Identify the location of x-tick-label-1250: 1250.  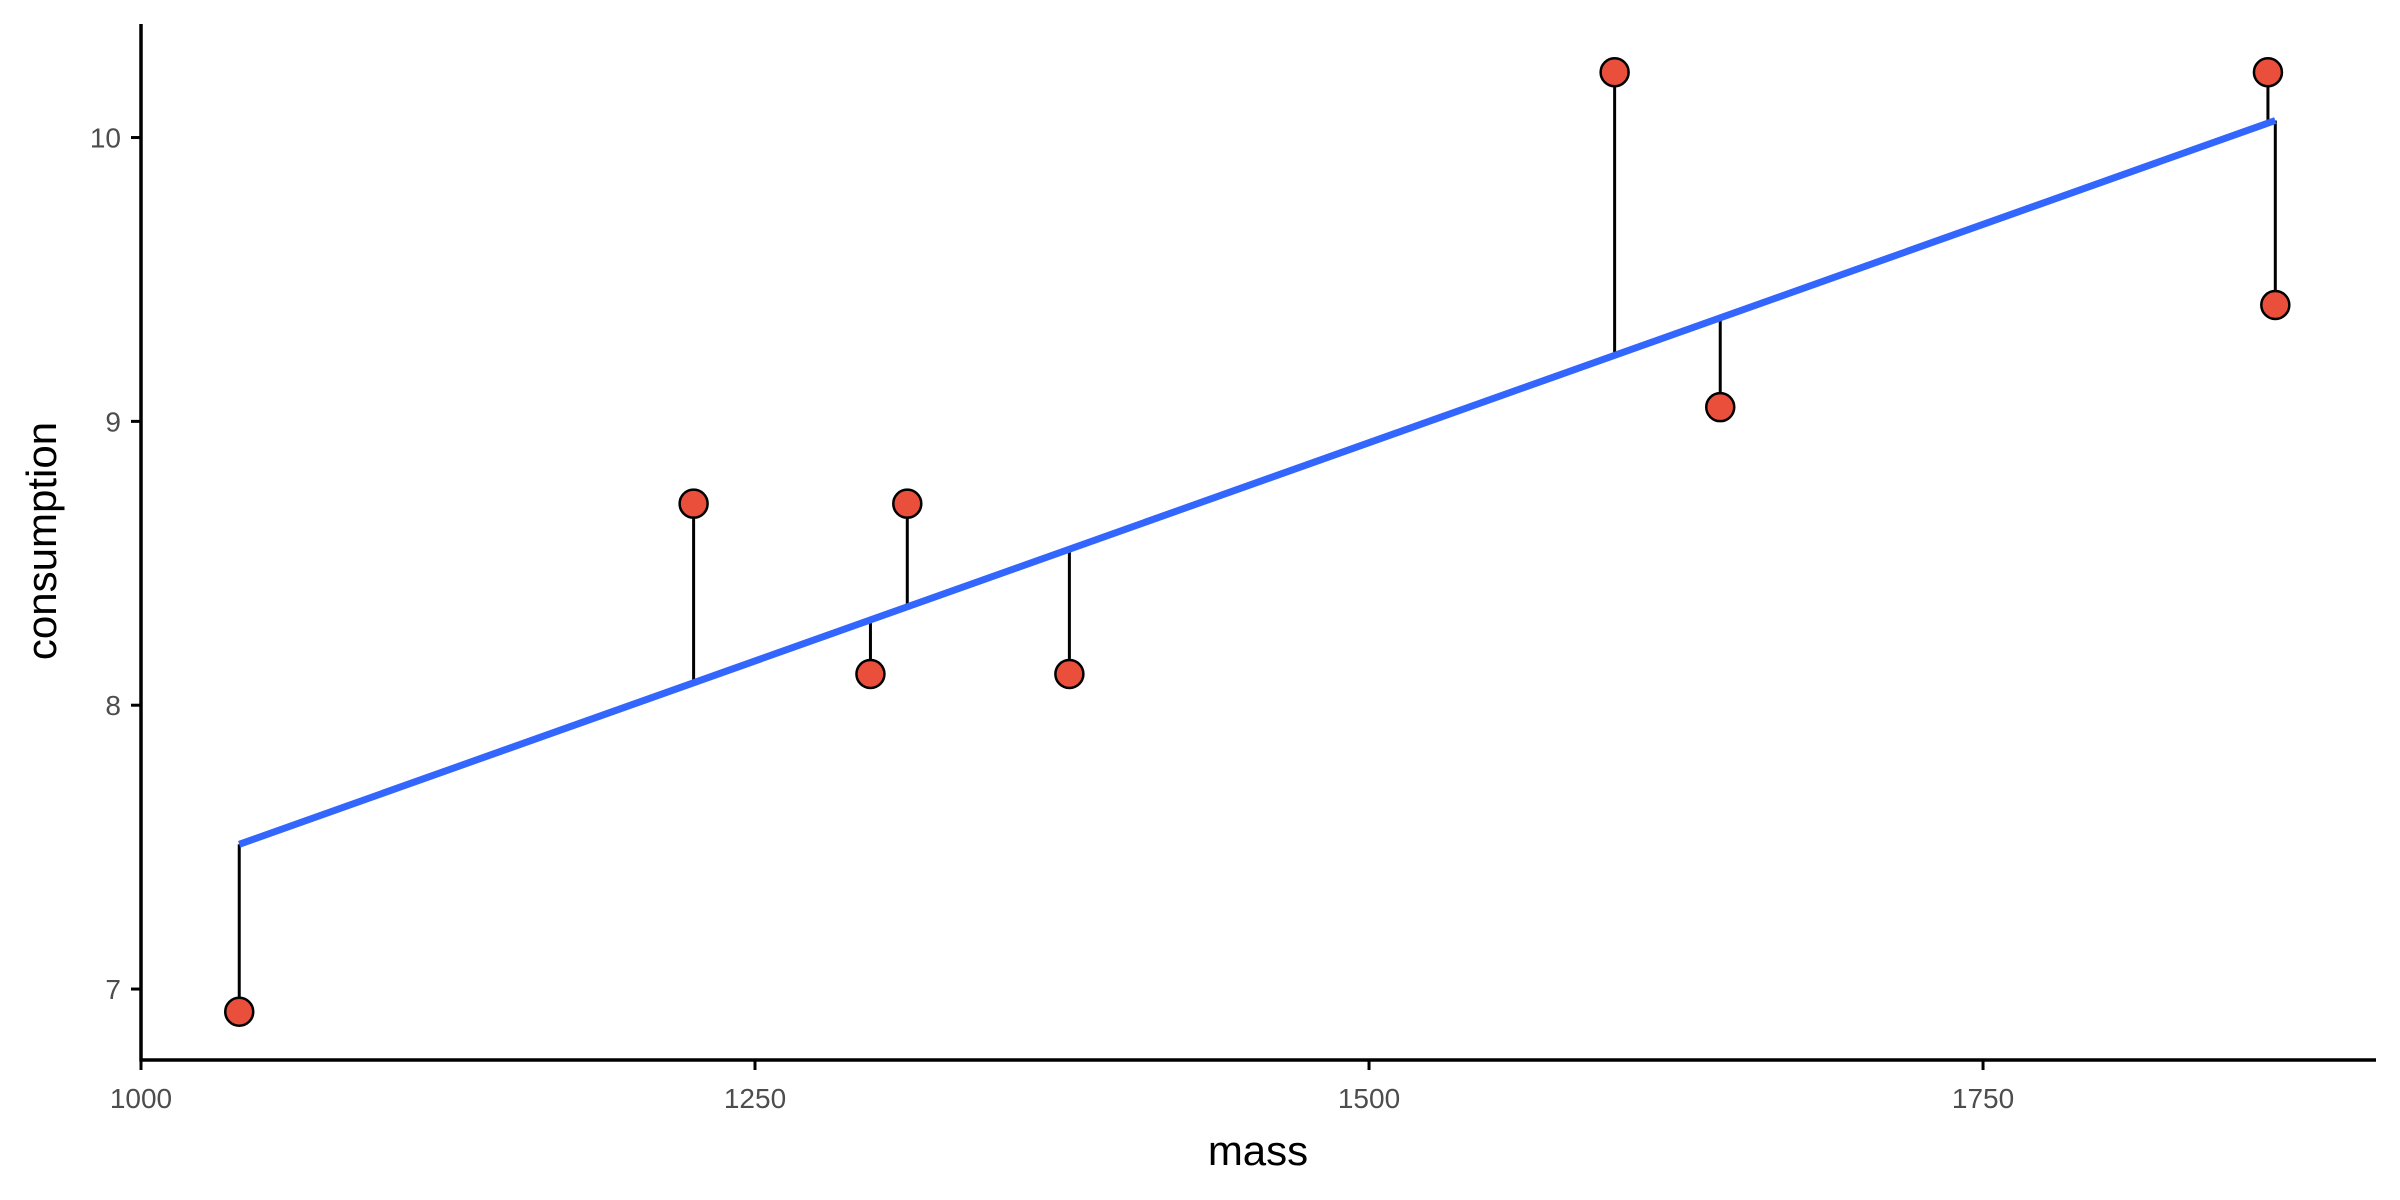
(755, 1098).